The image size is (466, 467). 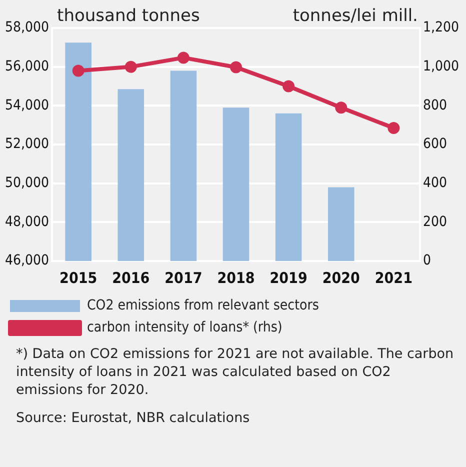 What do you see at coordinates (236, 277) in the screenshot?
I see `x-tick-label: 2018` at bounding box center [236, 277].